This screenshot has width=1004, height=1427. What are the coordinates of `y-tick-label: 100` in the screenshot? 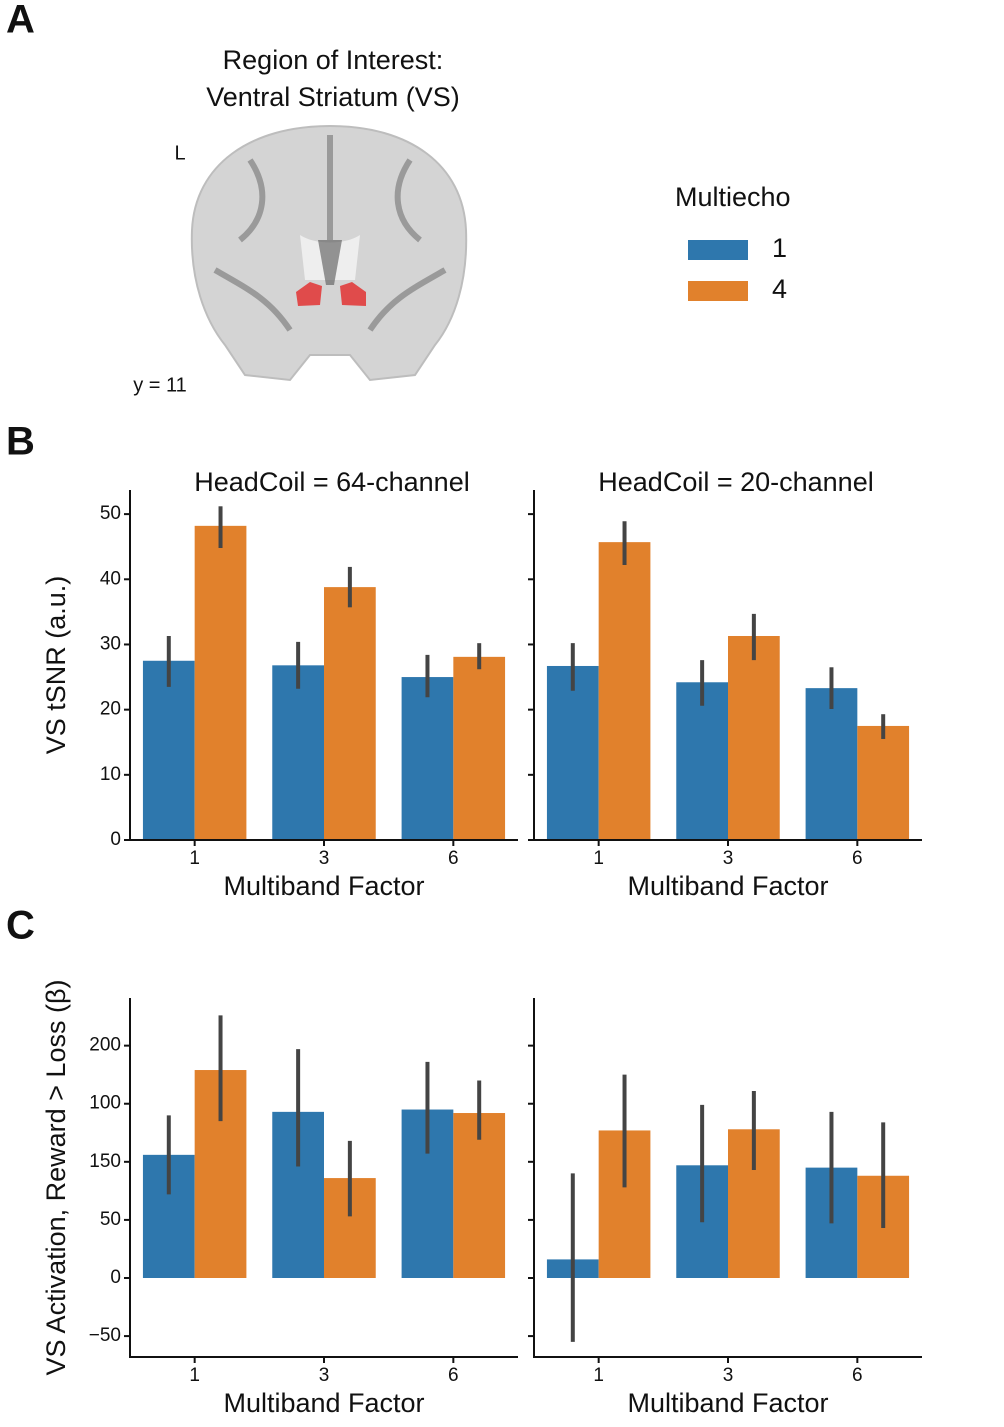 It's located at (105, 1103).